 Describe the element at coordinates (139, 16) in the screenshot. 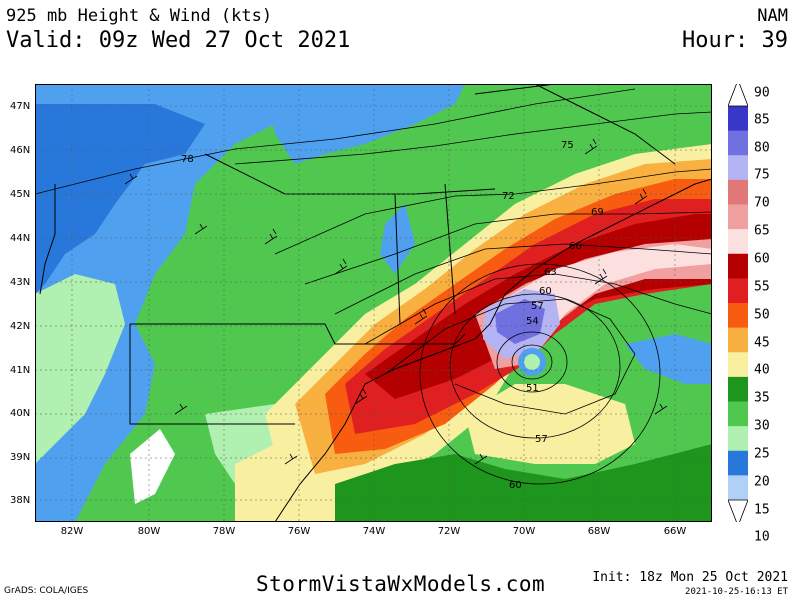

I see `map-title: 925 mb Height & Wind (kts)` at that location.